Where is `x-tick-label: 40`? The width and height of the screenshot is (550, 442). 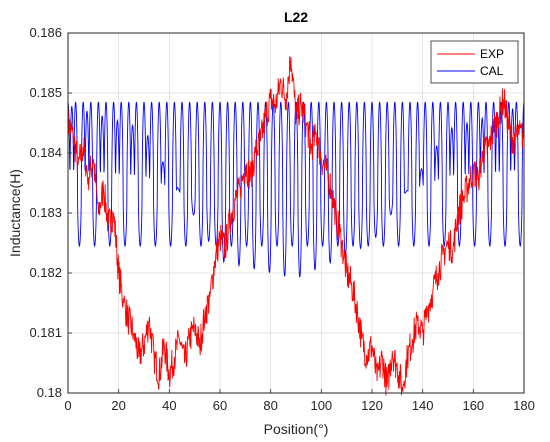
x-tick-label: 40 is located at coordinates (169, 405).